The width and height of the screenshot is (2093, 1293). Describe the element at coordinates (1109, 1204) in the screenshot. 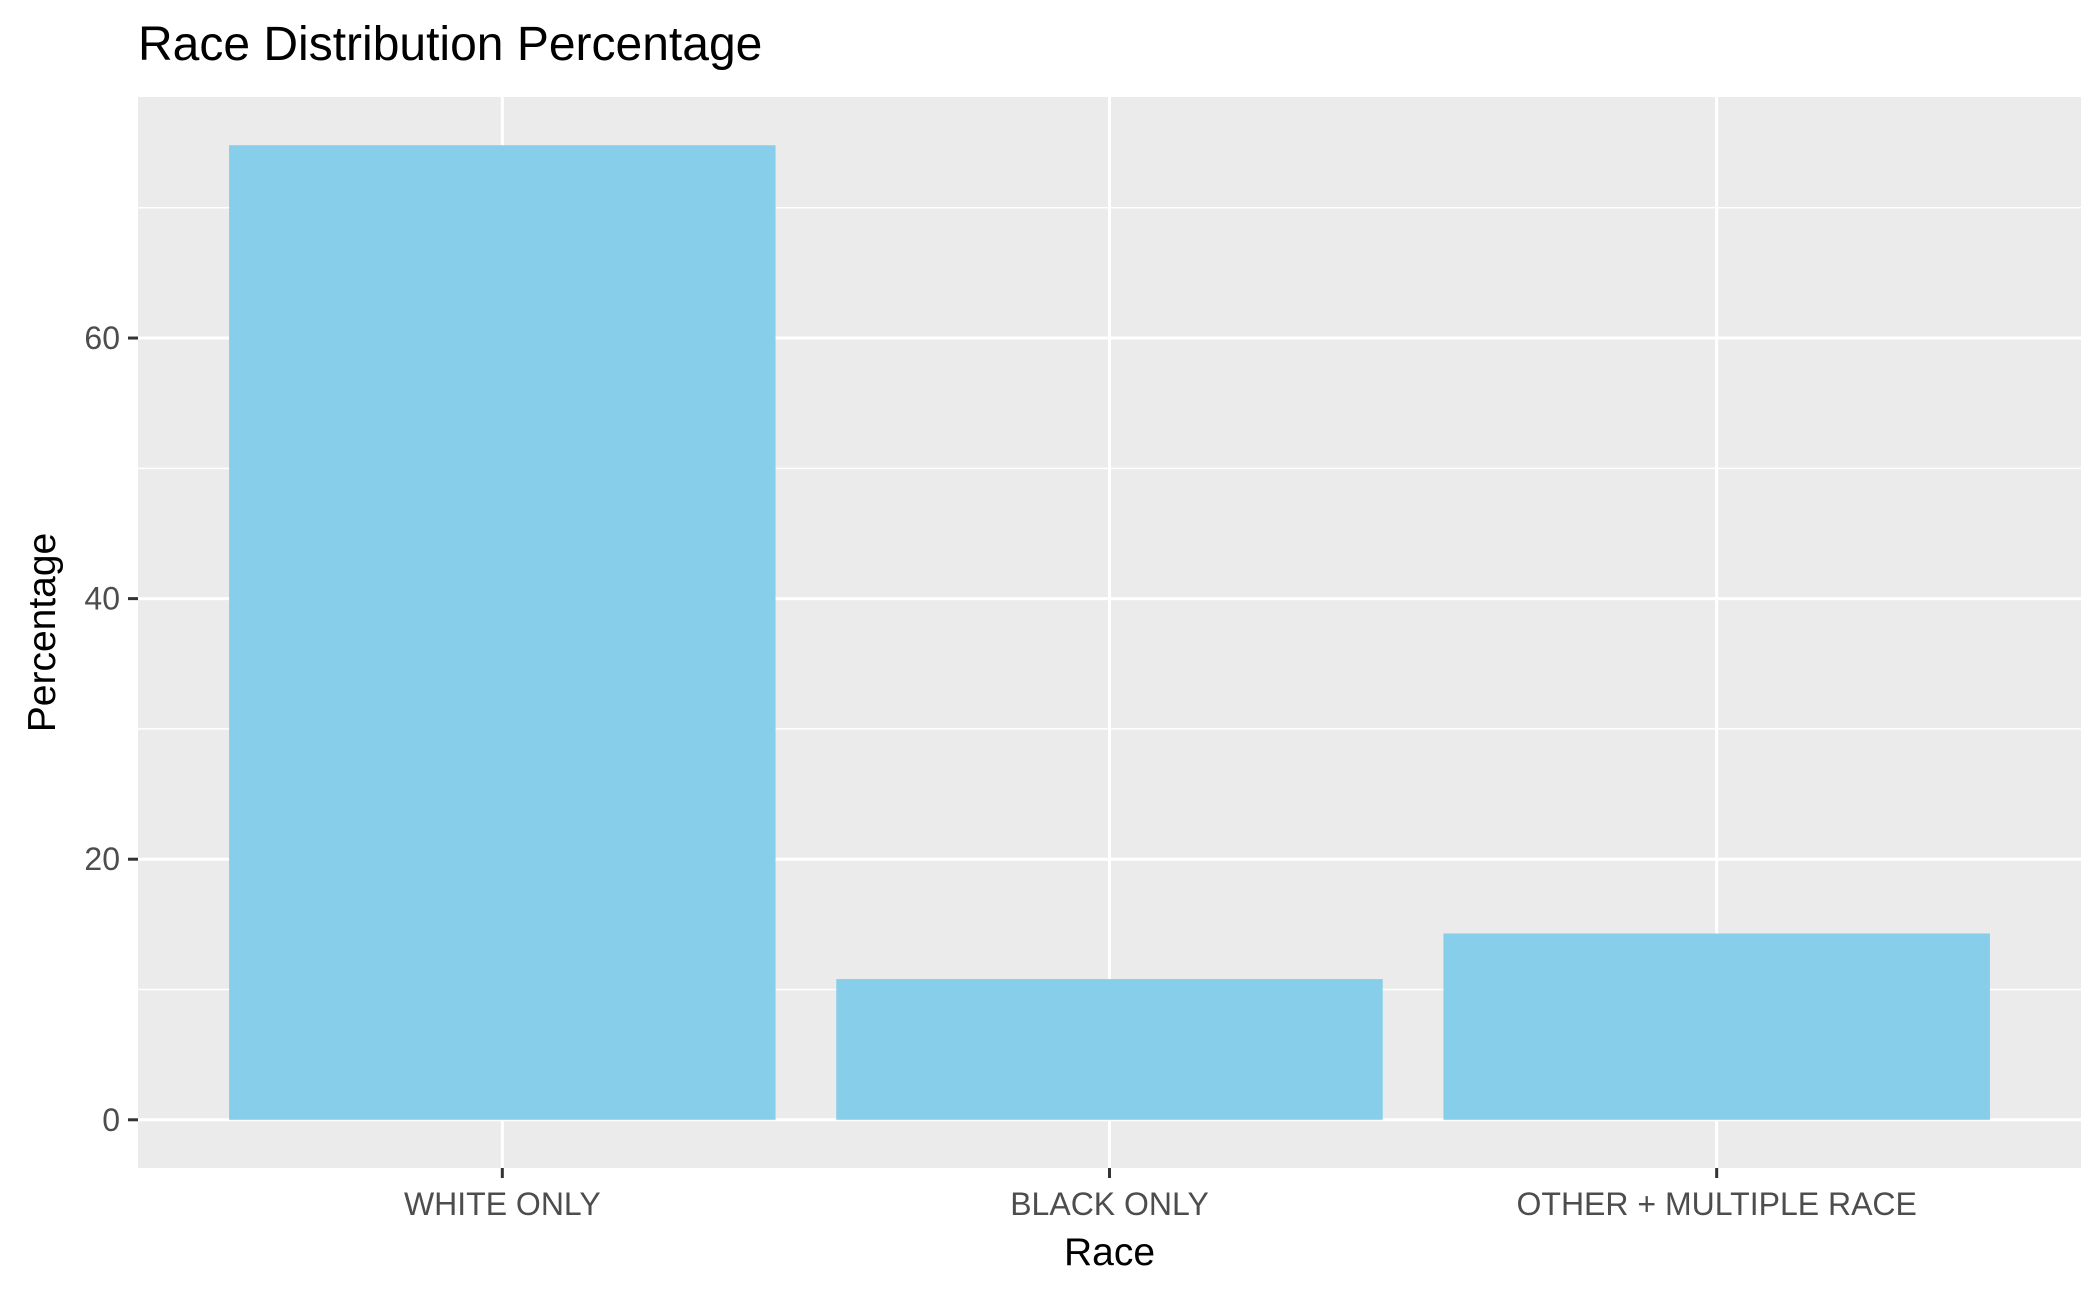

I see `x-tick-label: BLACK ONLY` at that location.